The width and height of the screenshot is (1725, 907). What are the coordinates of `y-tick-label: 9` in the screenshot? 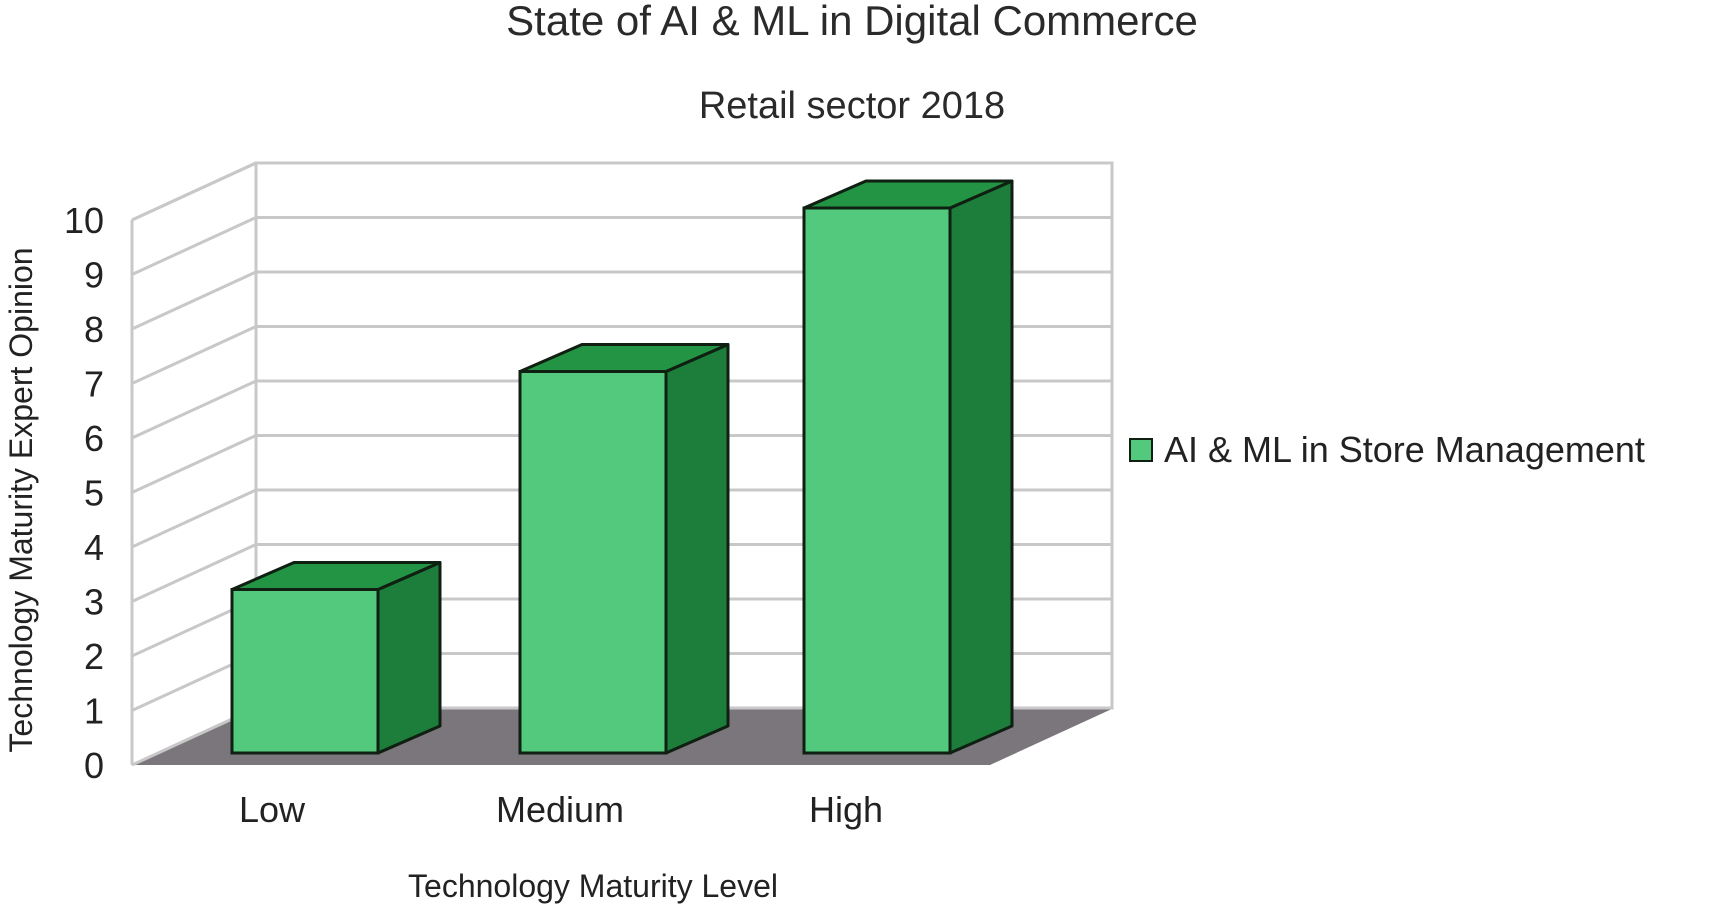 It's located at (94, 275).